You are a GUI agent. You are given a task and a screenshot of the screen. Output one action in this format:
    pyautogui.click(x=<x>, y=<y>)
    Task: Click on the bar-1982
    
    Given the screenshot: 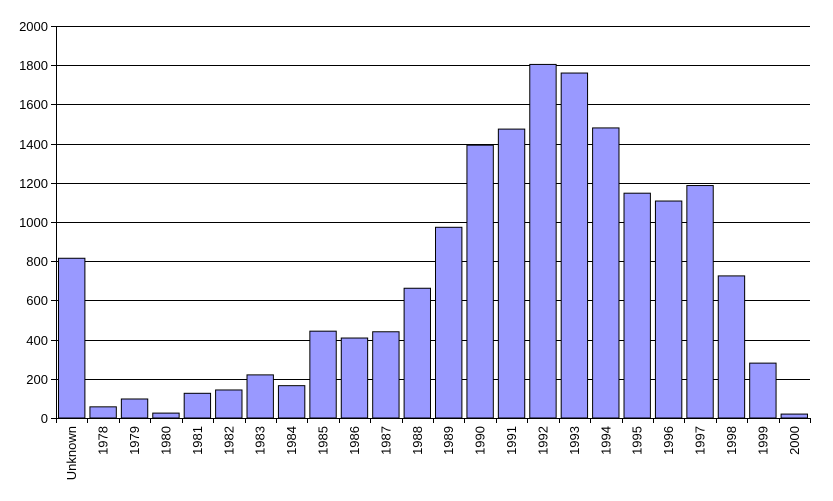 What is the action you would take?
    pyautogui.click(x=229, y=404)
    